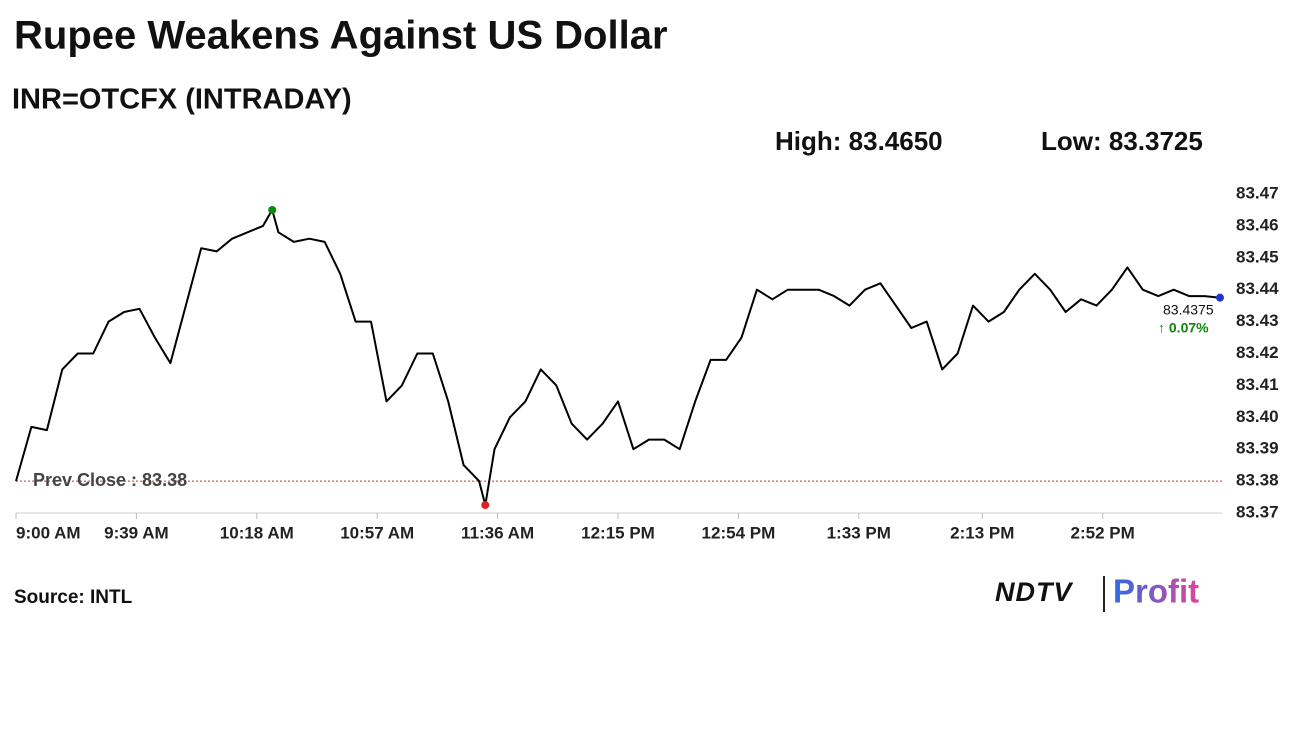 The image size is (1296, 729). Describe the element at coordinates (497, 532) in the screenshot. I see `x-tick-label: 11:36 AM` at that location.